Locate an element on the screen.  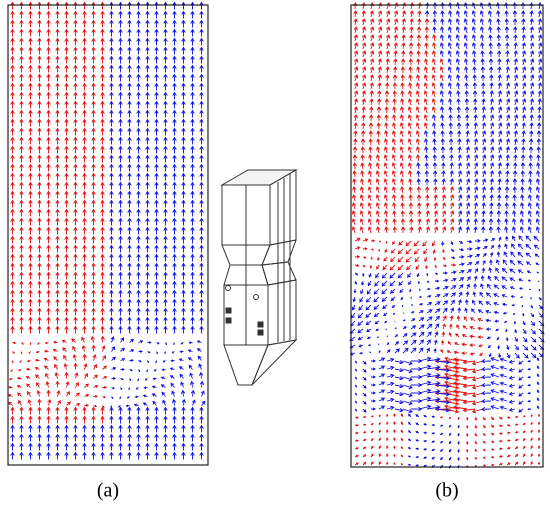
panel-label: (b) is located at coordinates (446, 491).